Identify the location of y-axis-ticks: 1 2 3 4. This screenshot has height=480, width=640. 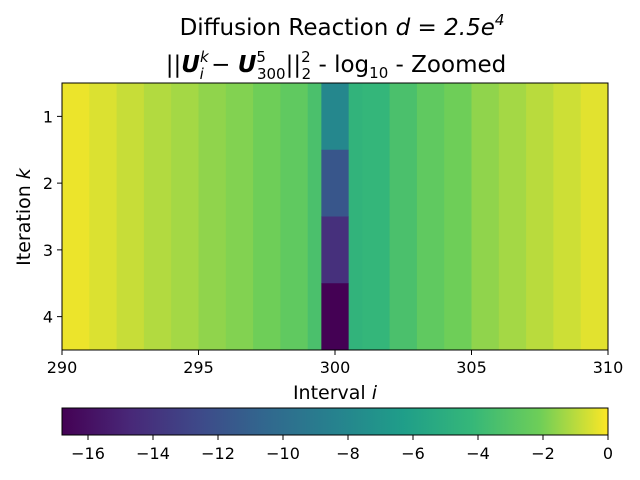
(52, 217).